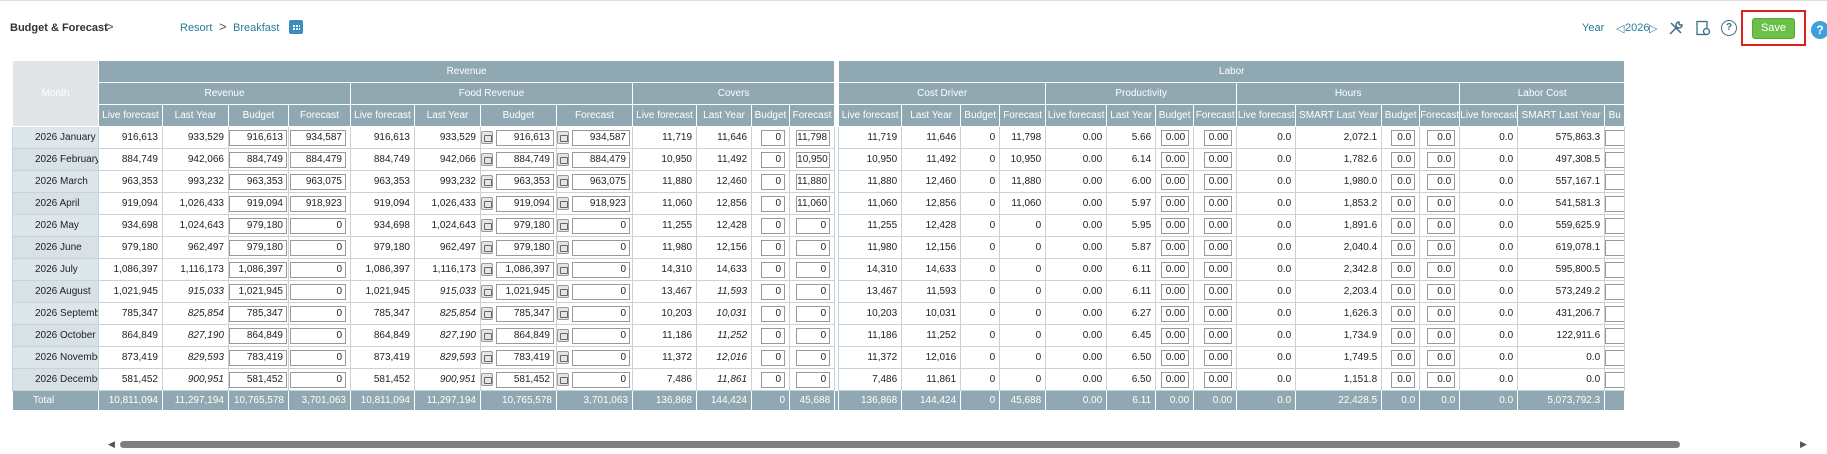 This screenshot has width=1827, height=454. What do you see at coordinates (258, 269) in the screenshot?
I see `input-field: 1,086,397` at bounding box center [258, 269].